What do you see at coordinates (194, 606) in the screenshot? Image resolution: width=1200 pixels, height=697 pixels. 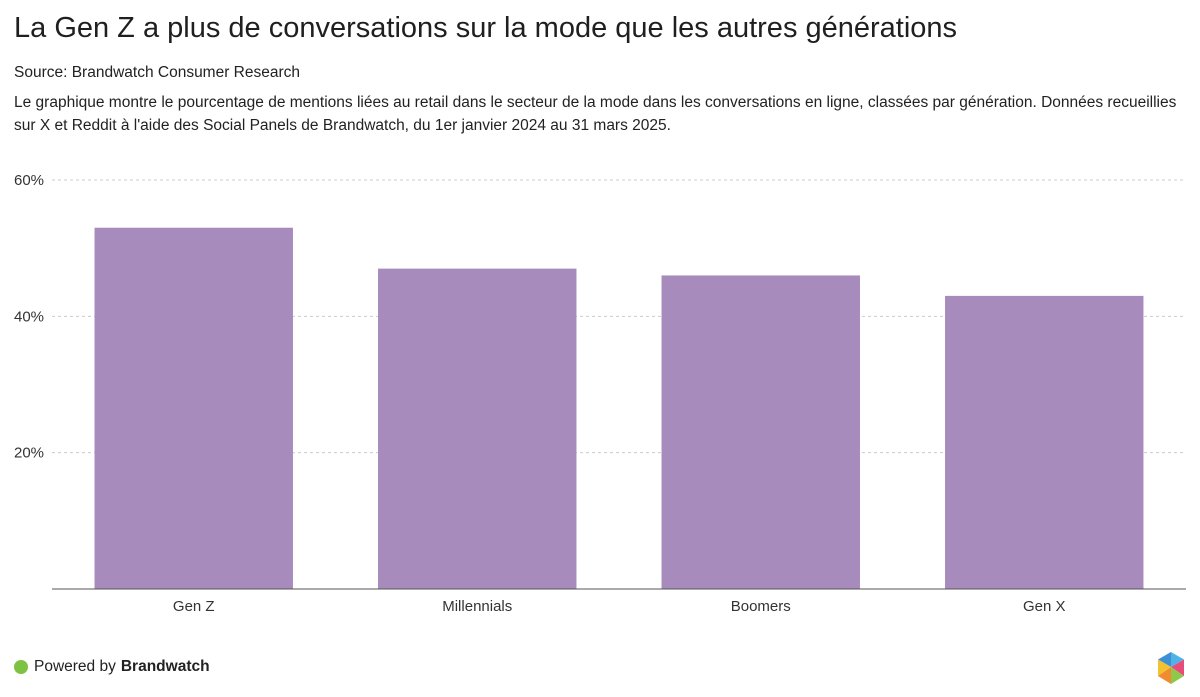 I see `x-tick-label: Gen Z` at bounding box center [194, 606].